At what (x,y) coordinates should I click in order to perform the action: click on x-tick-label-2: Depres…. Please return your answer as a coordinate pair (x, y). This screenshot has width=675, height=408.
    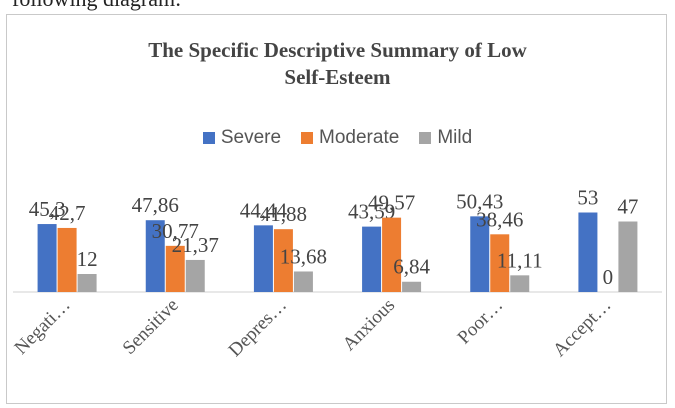
    Looking at the image, I should click on (258, 328).